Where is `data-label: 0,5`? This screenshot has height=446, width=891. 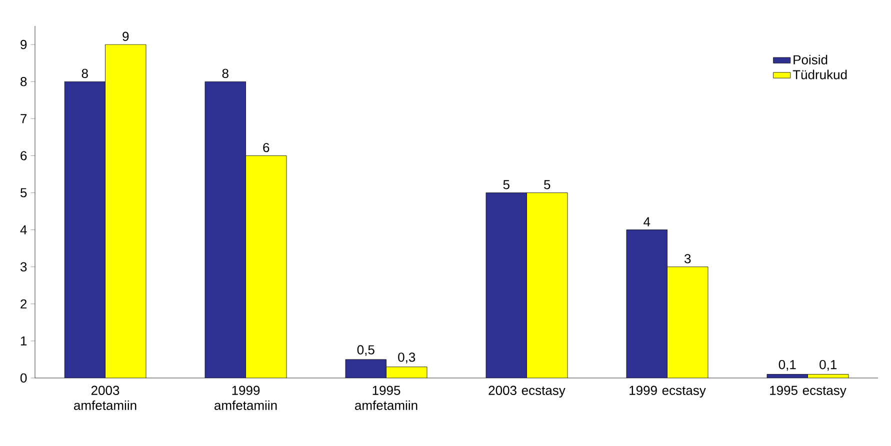
data-label: 0,5 is located at coordinates (365, 350).